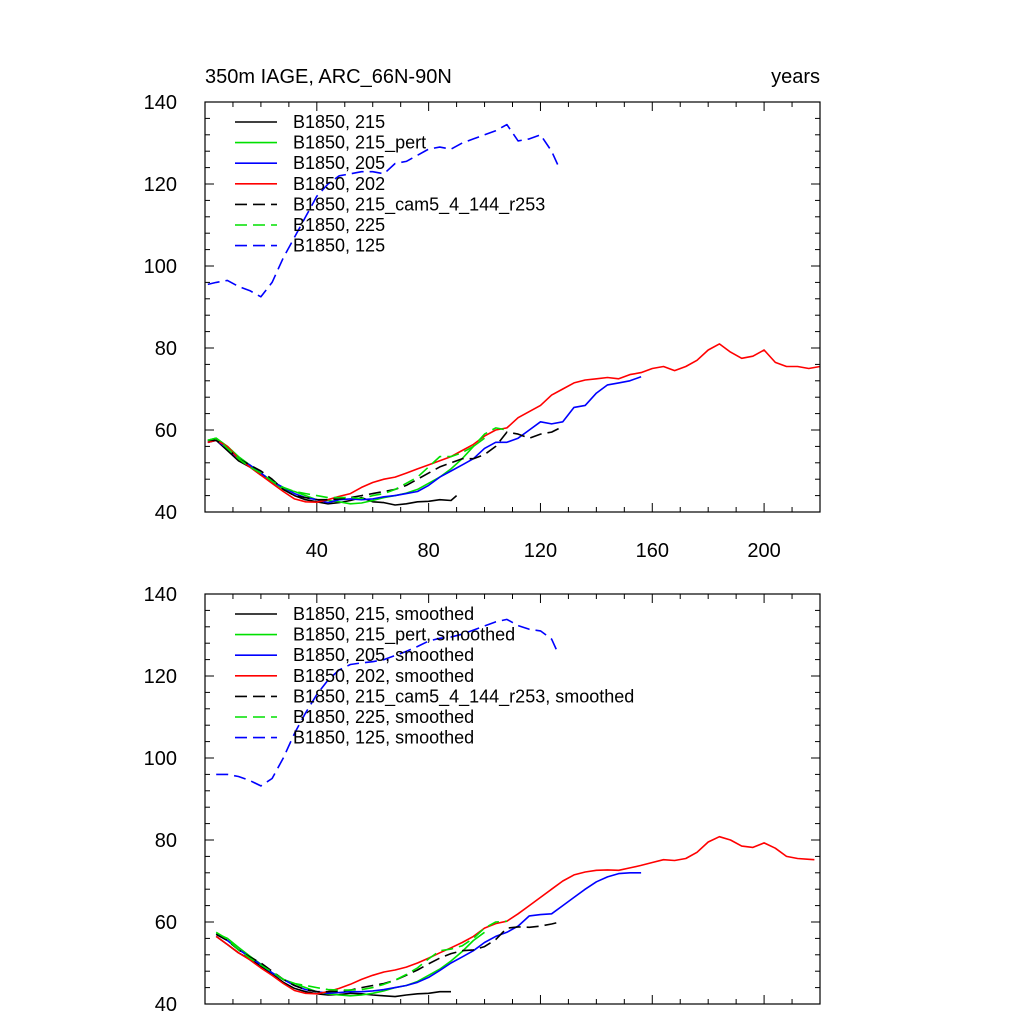 The width and height of the screenshot is (1024, 1024). I want to click on top-xtick-label: 120, so click(540, 551).